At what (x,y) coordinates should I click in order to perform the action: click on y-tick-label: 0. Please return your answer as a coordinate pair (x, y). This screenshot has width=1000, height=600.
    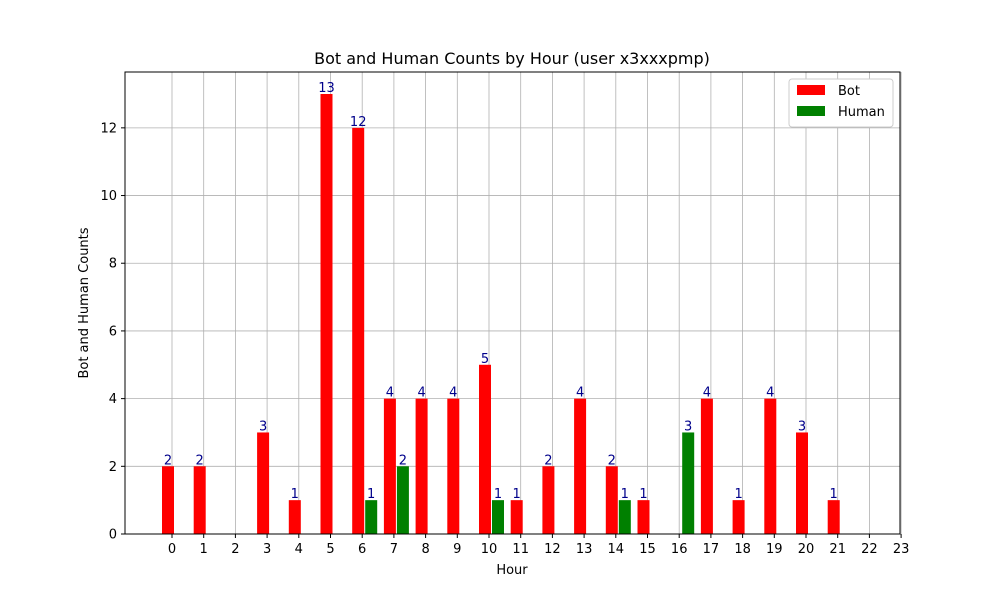
    Looking at the image, I should click on (113, 535).